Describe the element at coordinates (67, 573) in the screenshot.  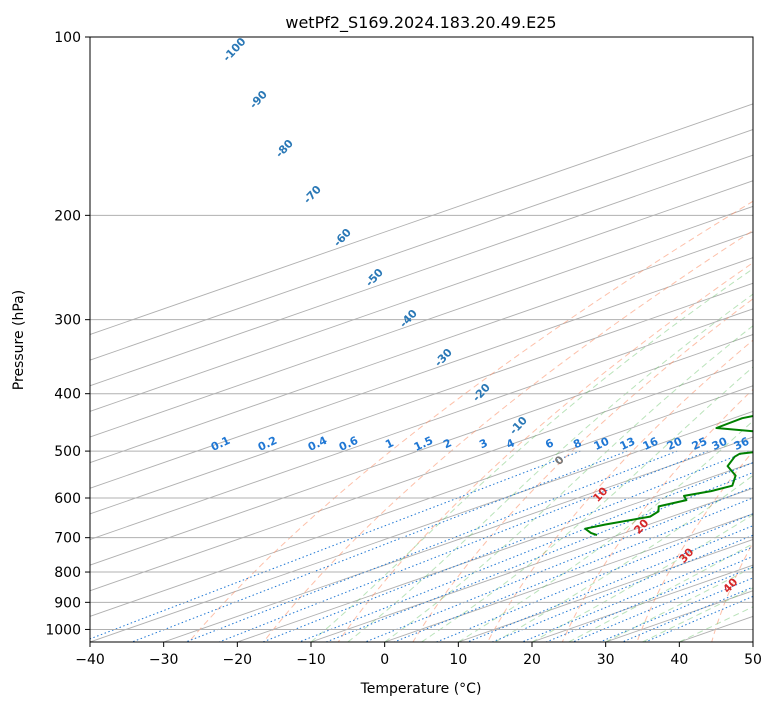
I see `y-tick-label: 800` at that location.